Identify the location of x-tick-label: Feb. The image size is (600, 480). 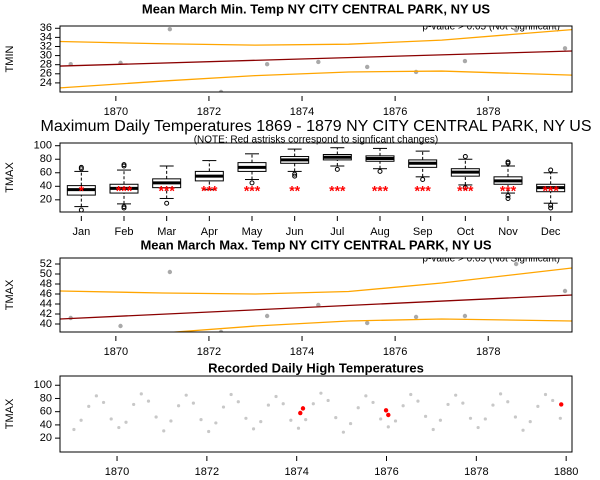
(124, 232).